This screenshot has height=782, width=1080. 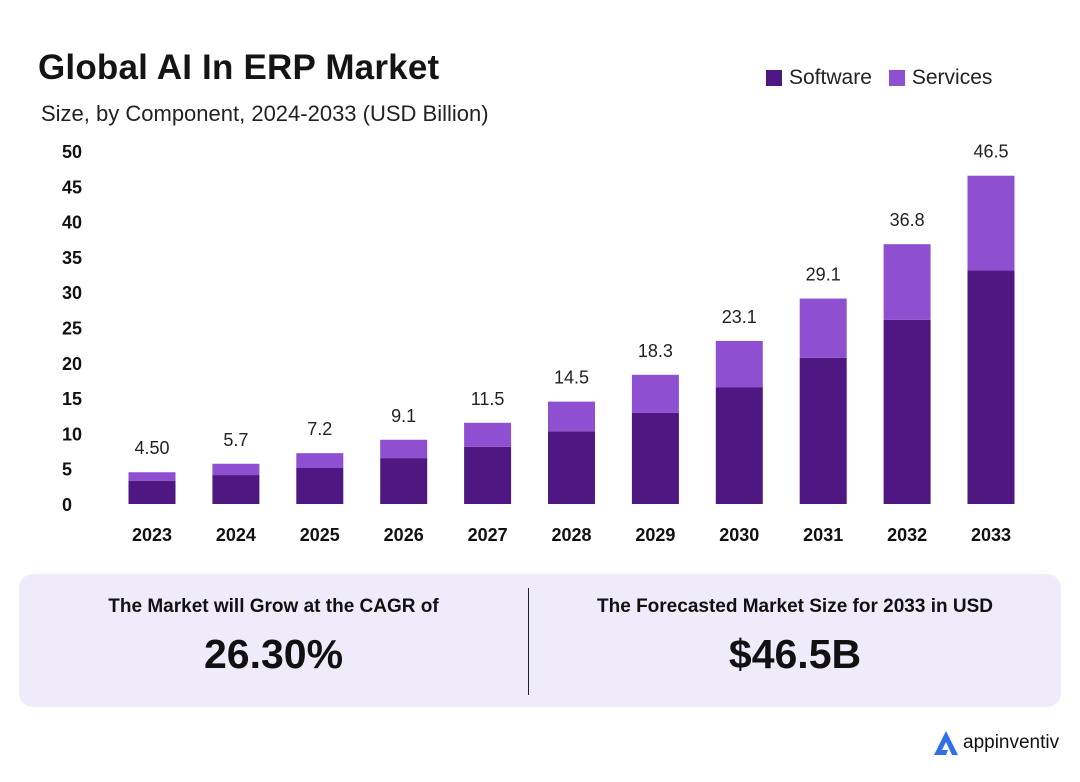 I want to click on total-label: 7.2, so click(x=319, y=429).